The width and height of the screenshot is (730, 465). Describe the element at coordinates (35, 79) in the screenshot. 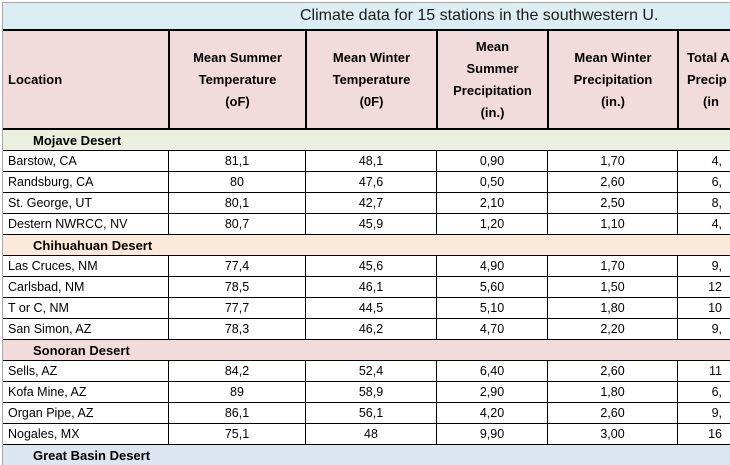

I see `column-header-line: Location` at that location.